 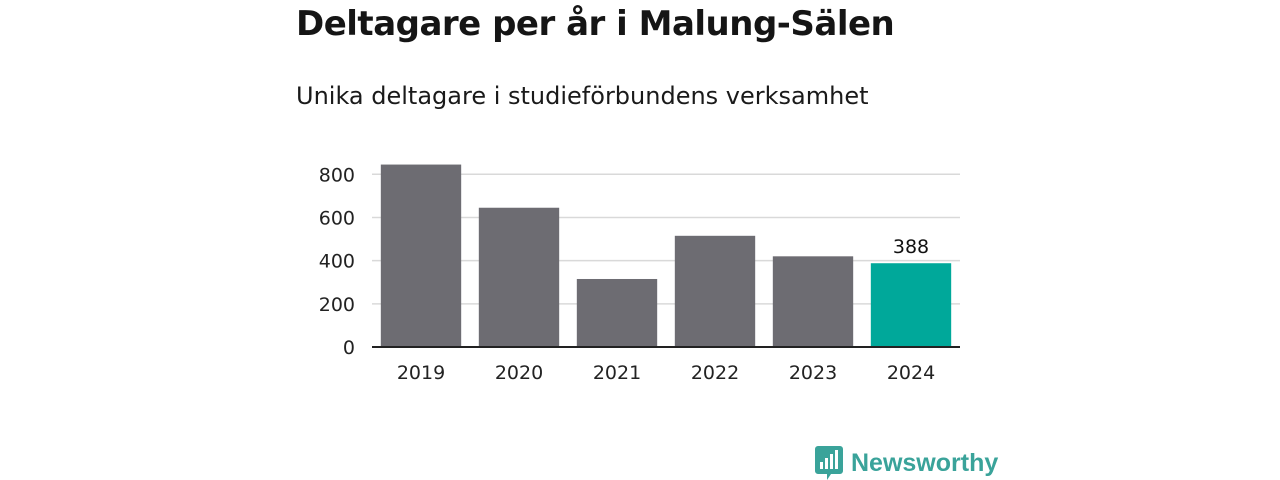 I want to click on bar-2021, so click(x=617, y=312).